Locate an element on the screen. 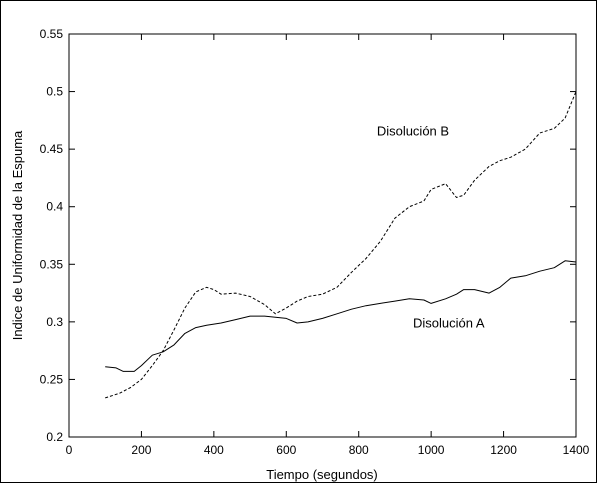 Image resolution: width=597 pixels, height=483 pixels. y-tick-label: 0.25 is located at coordinates (52, 379).